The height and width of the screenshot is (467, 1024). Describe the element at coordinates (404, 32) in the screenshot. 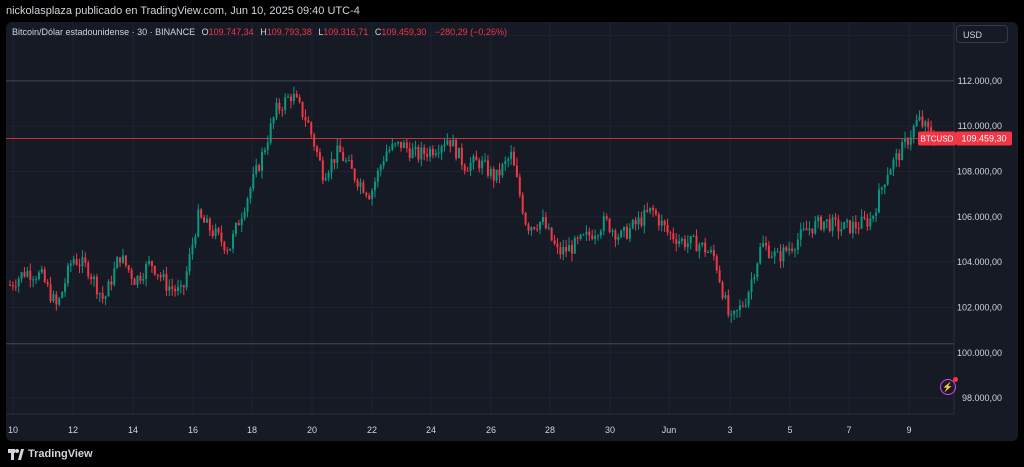

I see `close-value: 109.459,30` at that location.